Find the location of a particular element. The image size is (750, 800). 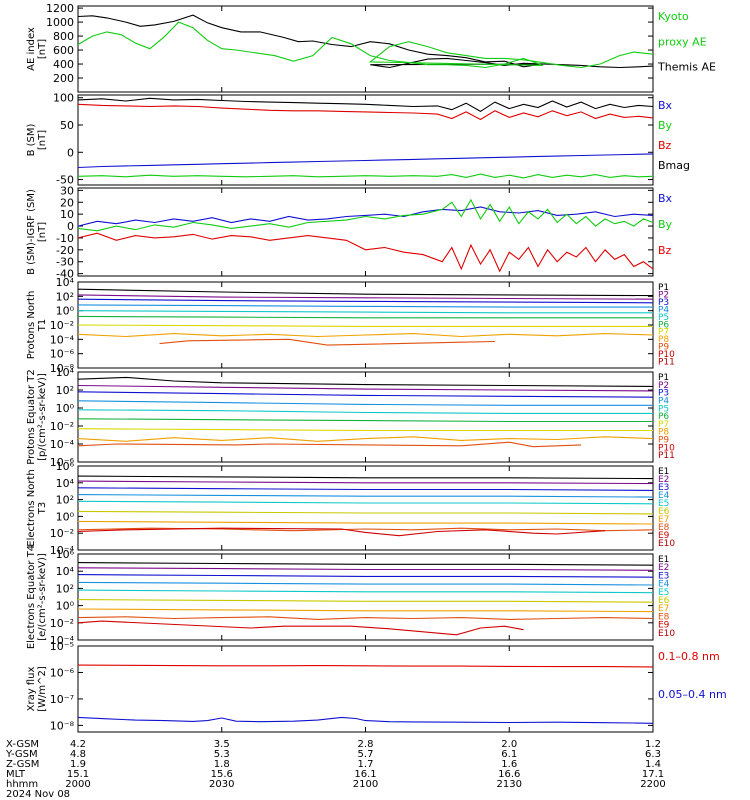

series-line-e2 is located at coordinates (365, 482).